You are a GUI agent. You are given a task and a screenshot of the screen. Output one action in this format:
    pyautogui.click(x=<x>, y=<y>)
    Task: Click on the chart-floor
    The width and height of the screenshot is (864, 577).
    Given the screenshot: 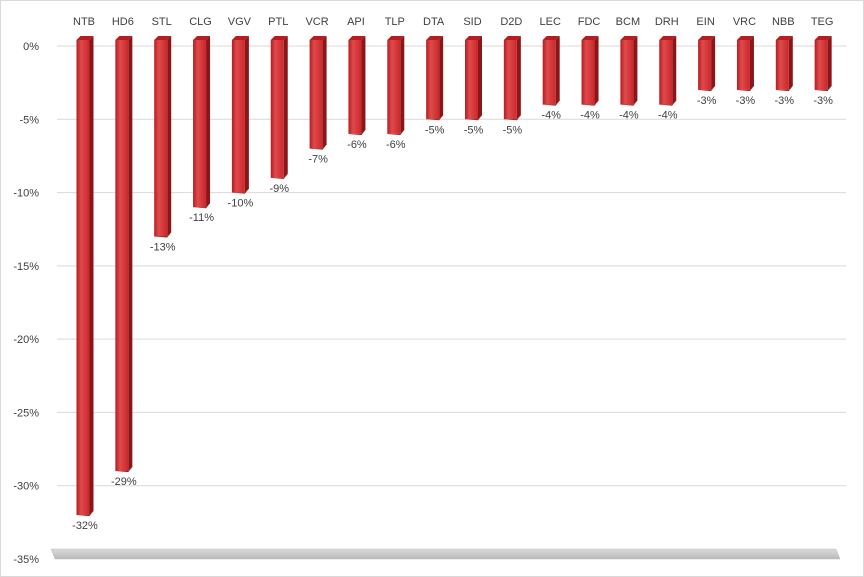 What is the action you would take?
    pyautogui.click(x=445, y=554)
    